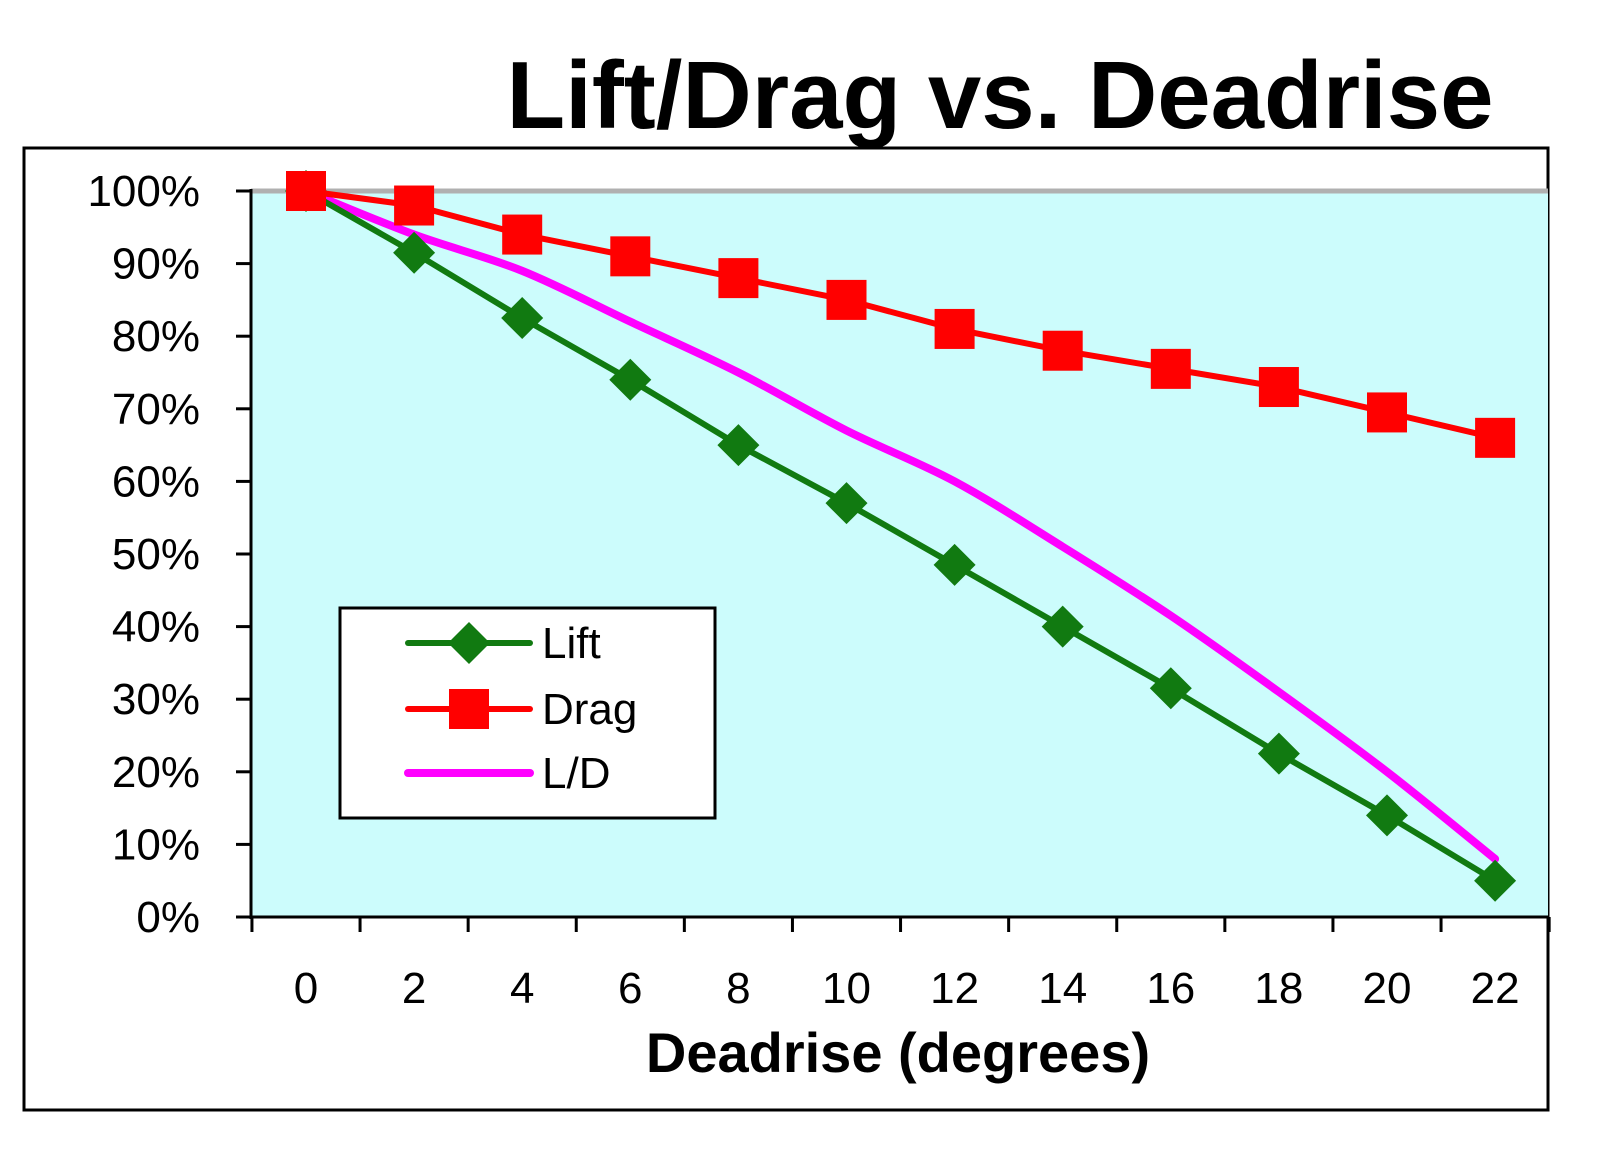 Image resolution: width=1600 pixels, height=1149 pixels. Describe the element at coordinates (469, 709) in the screenshot. I see `legend-marker-drag` at that location.